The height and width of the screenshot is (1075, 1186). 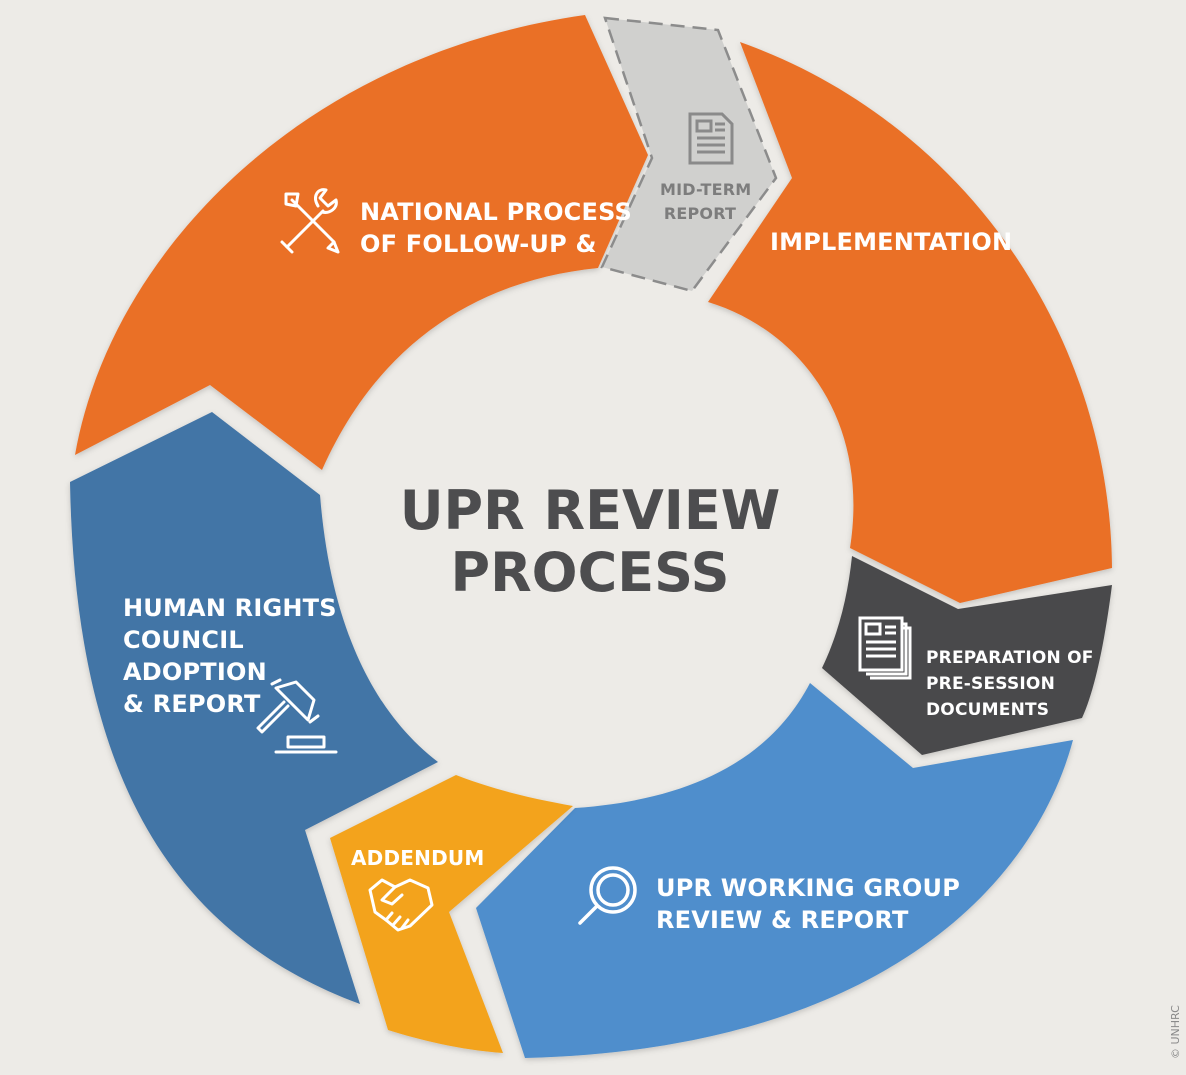 I want to click on working-group-label: UPR WORKING GROUP REVIEW & REPORT, so click(x=808, y=904).